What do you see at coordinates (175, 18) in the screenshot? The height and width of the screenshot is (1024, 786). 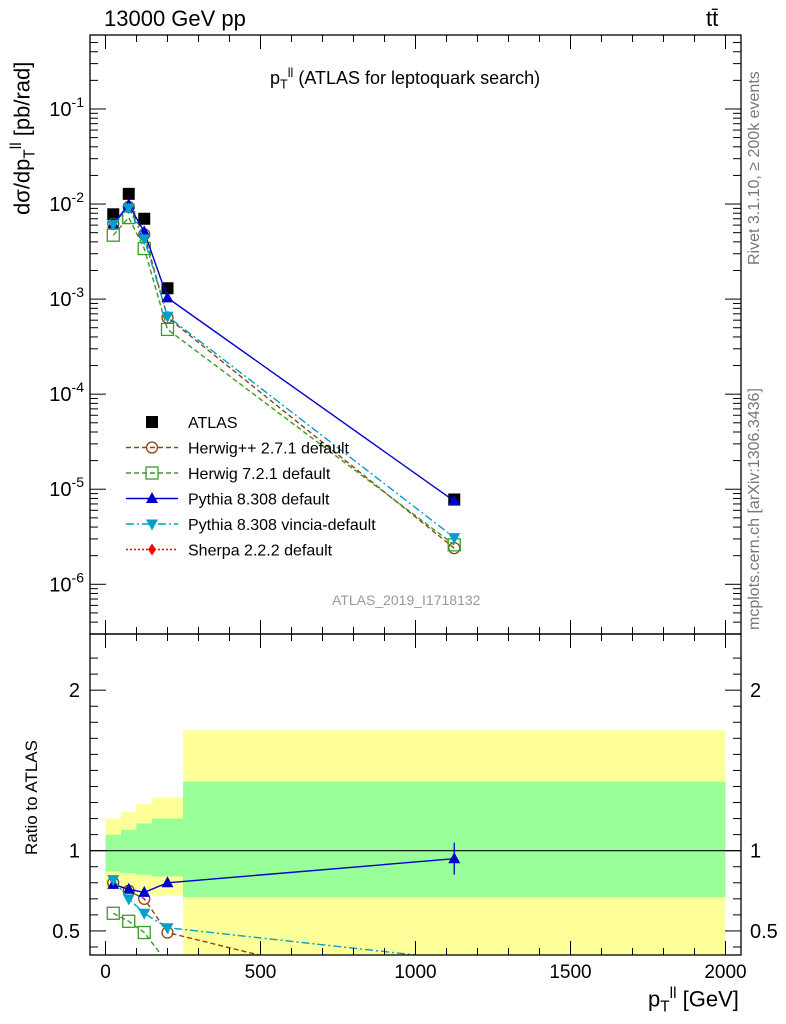 I see `energy-label: 13000 GeV pp` at bounding box center [175, 18].